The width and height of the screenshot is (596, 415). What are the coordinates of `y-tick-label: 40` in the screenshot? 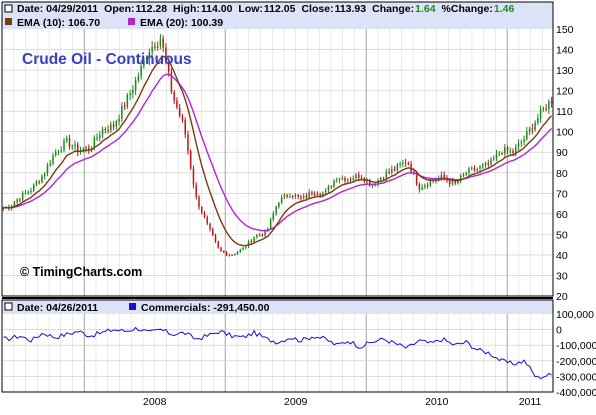 It's located at (562, 256).